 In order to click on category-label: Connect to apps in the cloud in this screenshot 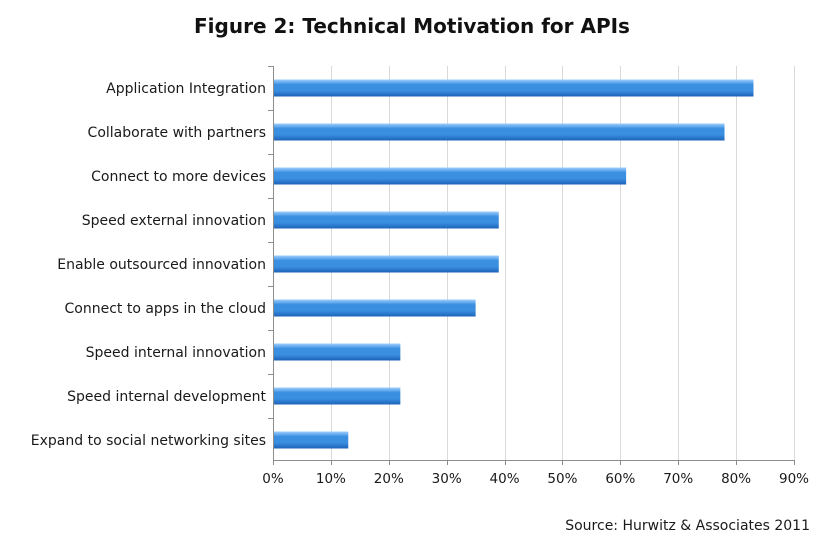, I will do `click(166, 309)`.